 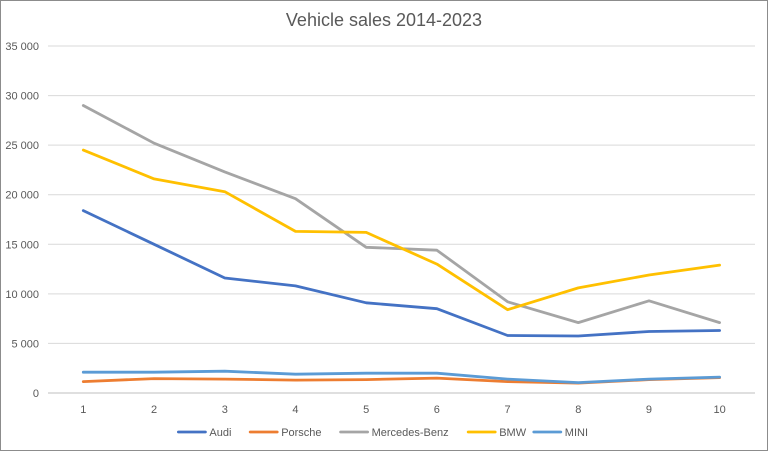 What do you see at coordinates (22, 146) in the screenshot?
I see `y-tick-label: 25 000` at bounding box center [22, 146].